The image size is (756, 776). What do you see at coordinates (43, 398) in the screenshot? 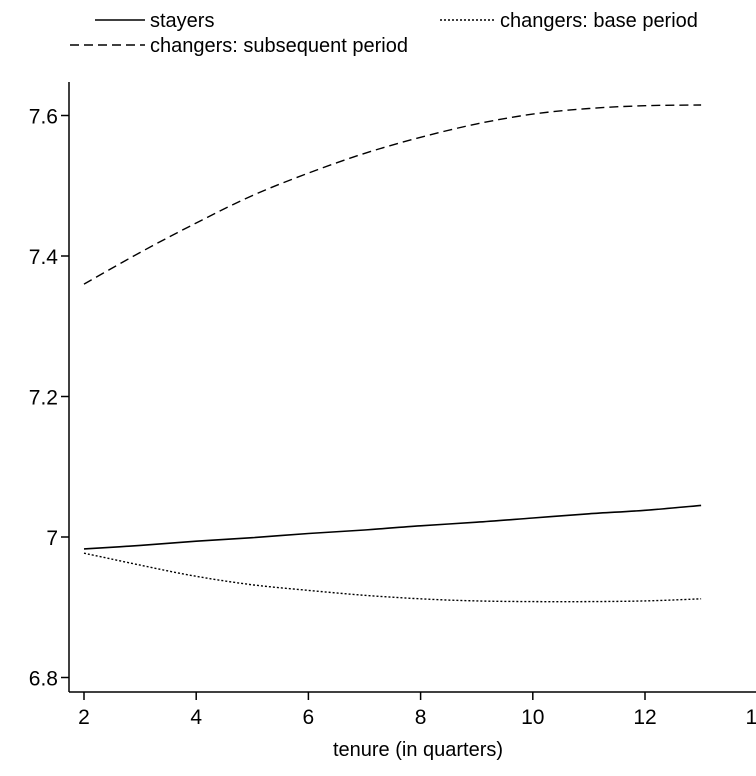
I see `y-tick-label-7.2: 7.2` at bounding box center [43, 398].